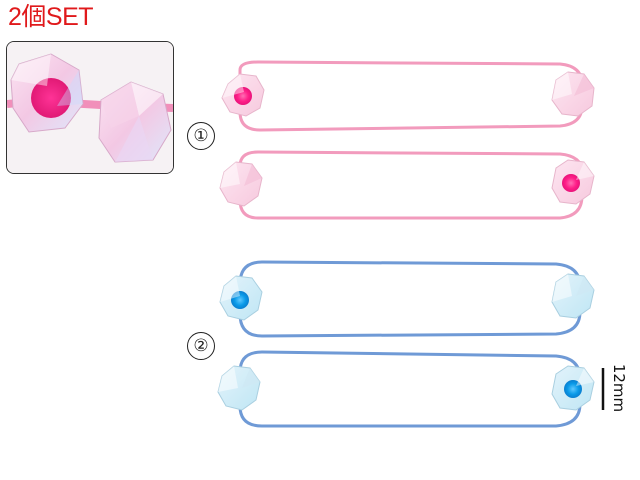 The image size is (640, 480). I want to click on set-2-marker: ②, so click(201, 346).